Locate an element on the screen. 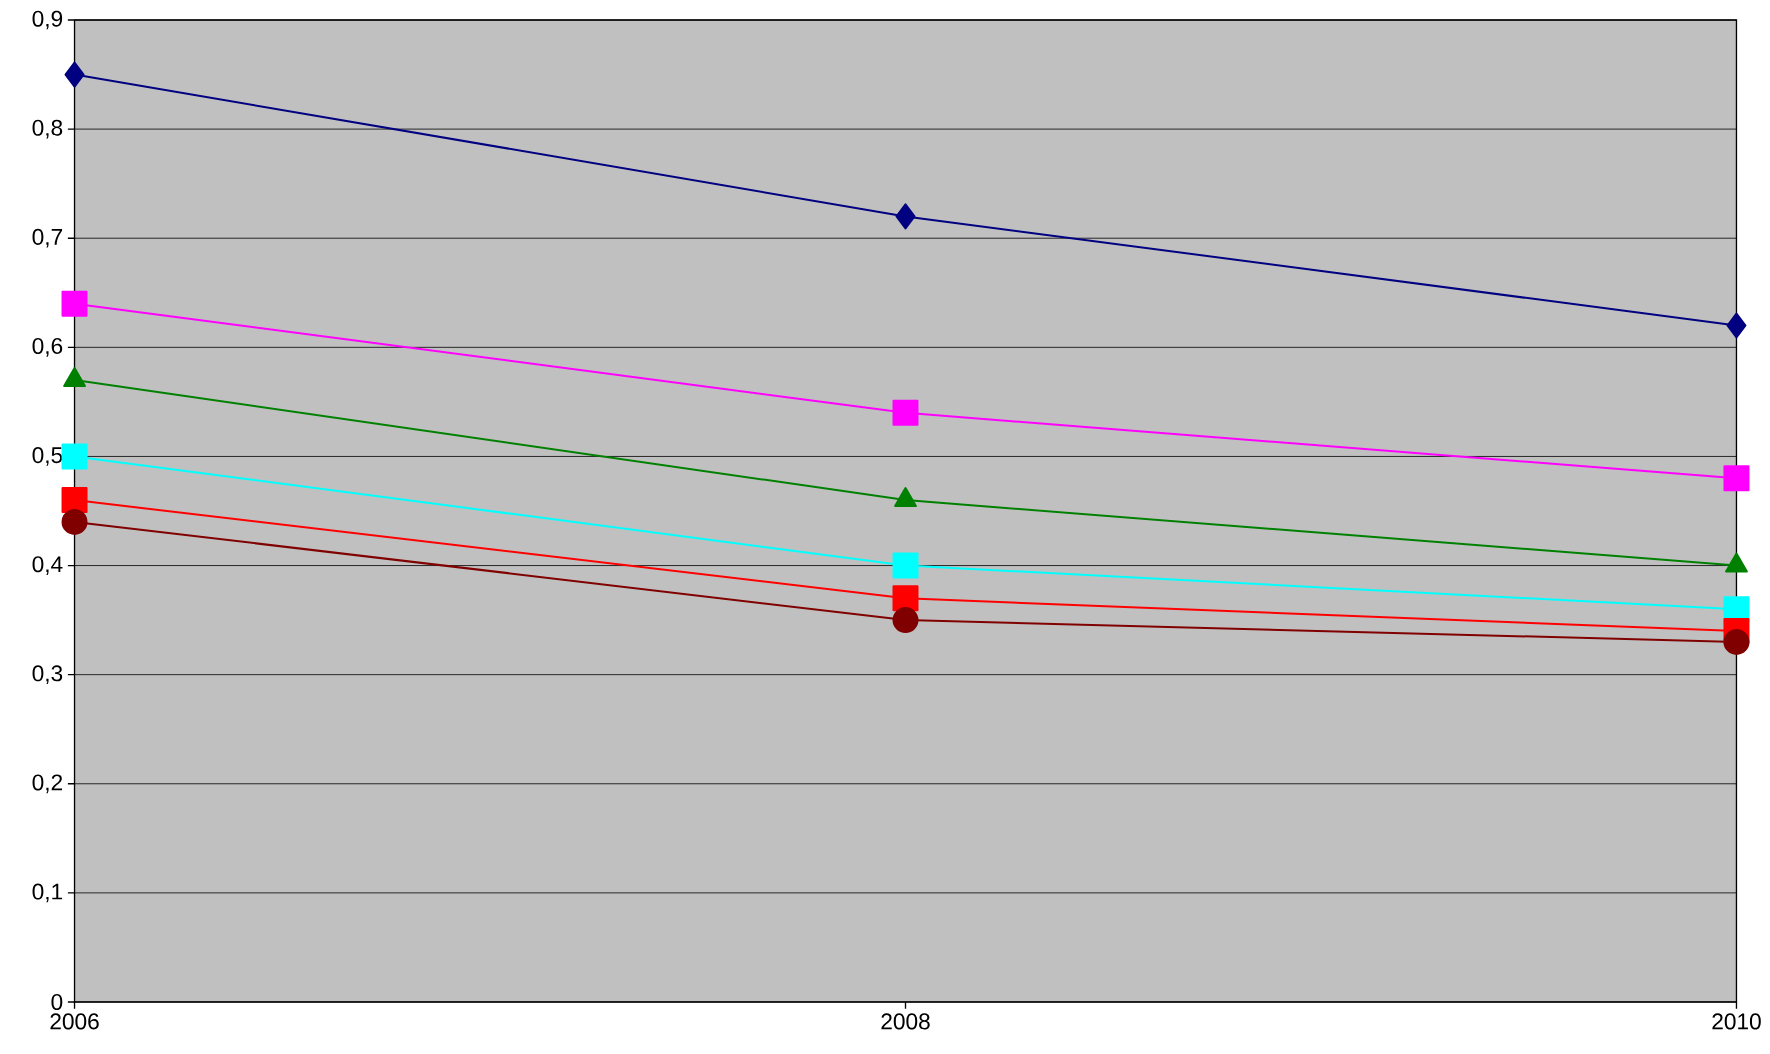 Image resolution: width=1770 pixels, height=1054 pixels. y-tick-label: 0 is located at coordinates (57, 1002).